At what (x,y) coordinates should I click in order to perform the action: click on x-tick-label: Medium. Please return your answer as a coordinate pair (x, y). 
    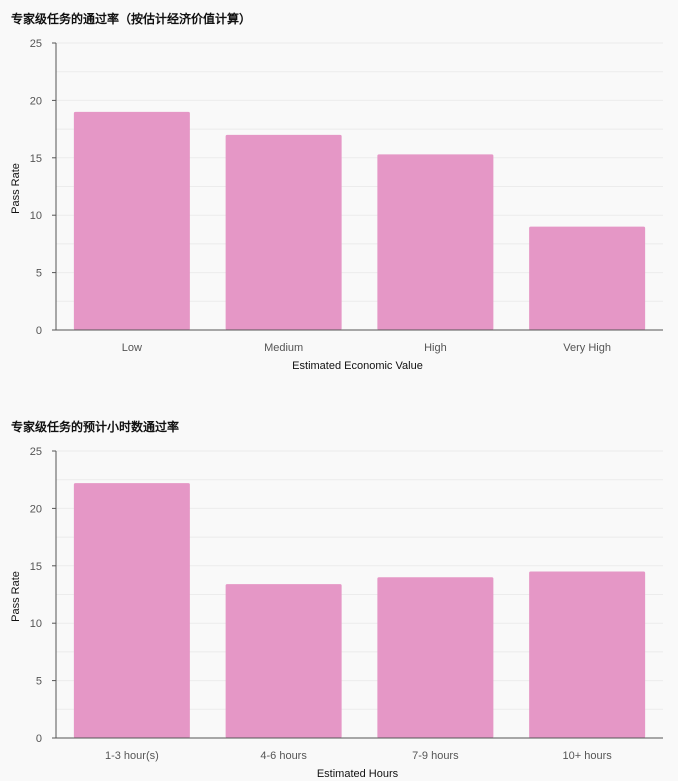
    Looking at the image, I should click on (283, 348).